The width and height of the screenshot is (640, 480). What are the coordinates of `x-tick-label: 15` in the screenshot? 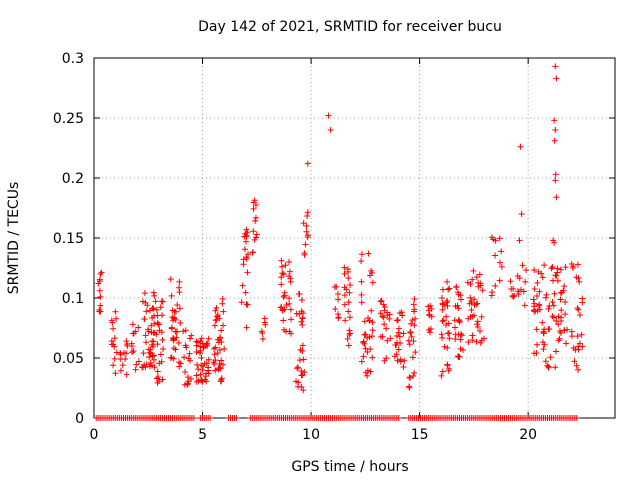 It's located at (420, 435).